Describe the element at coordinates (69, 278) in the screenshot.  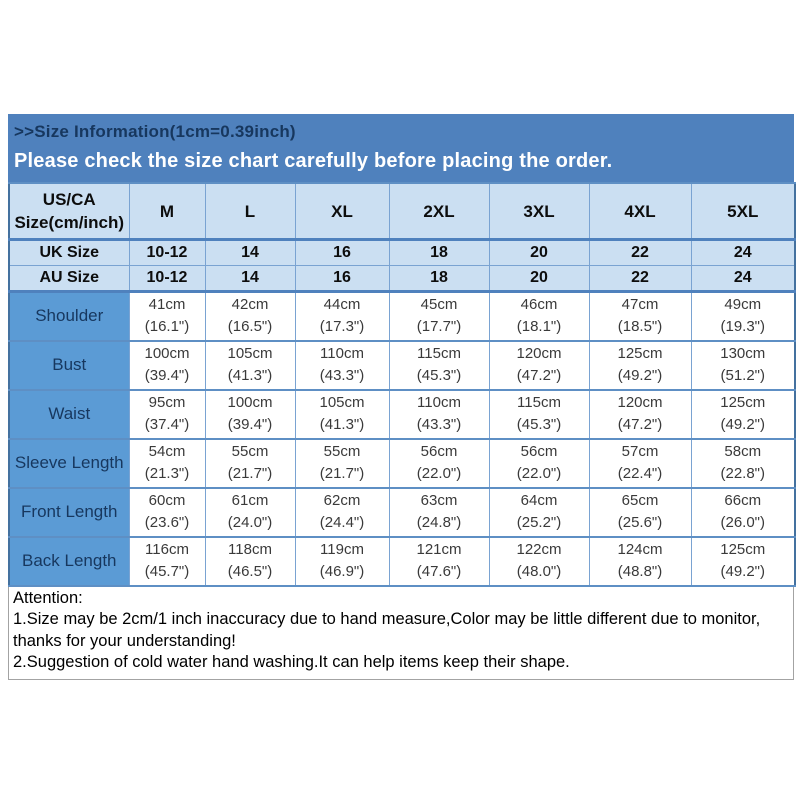
I see `row-label: AU Size` at that location.